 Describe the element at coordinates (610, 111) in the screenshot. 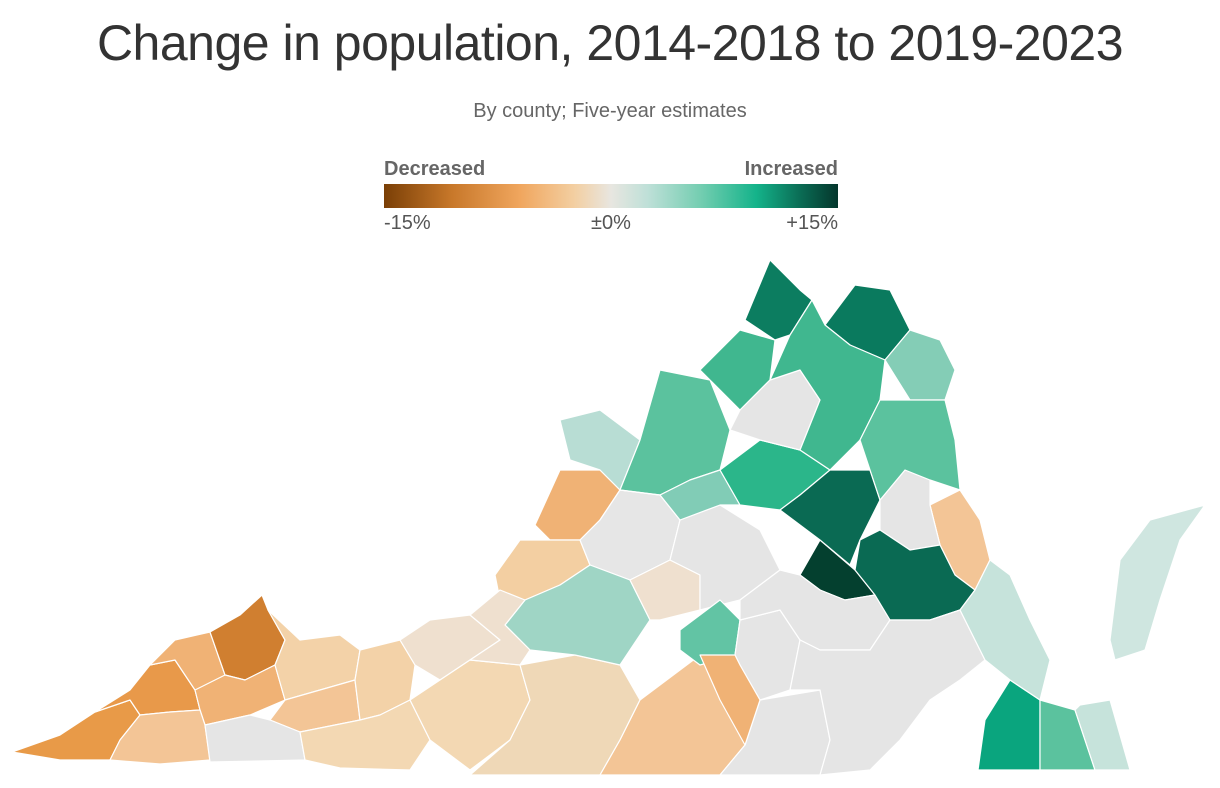

I see `chart-subtitle: By county; Five-year estimates` at that location.